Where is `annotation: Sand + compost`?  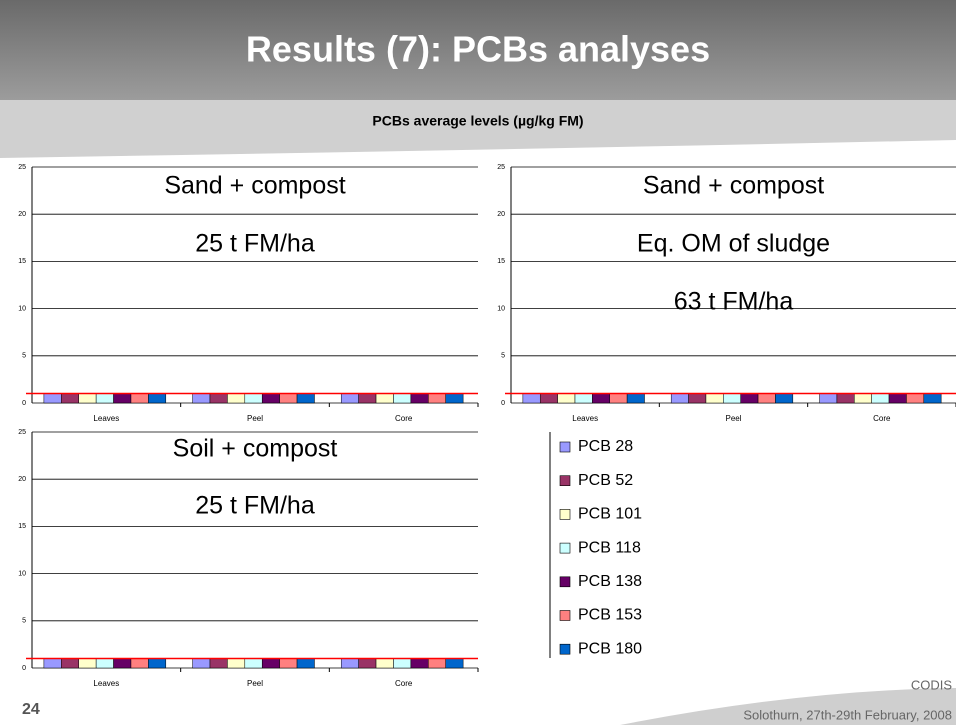
annotation: Sand + compost is located at coordinates (733, 186).